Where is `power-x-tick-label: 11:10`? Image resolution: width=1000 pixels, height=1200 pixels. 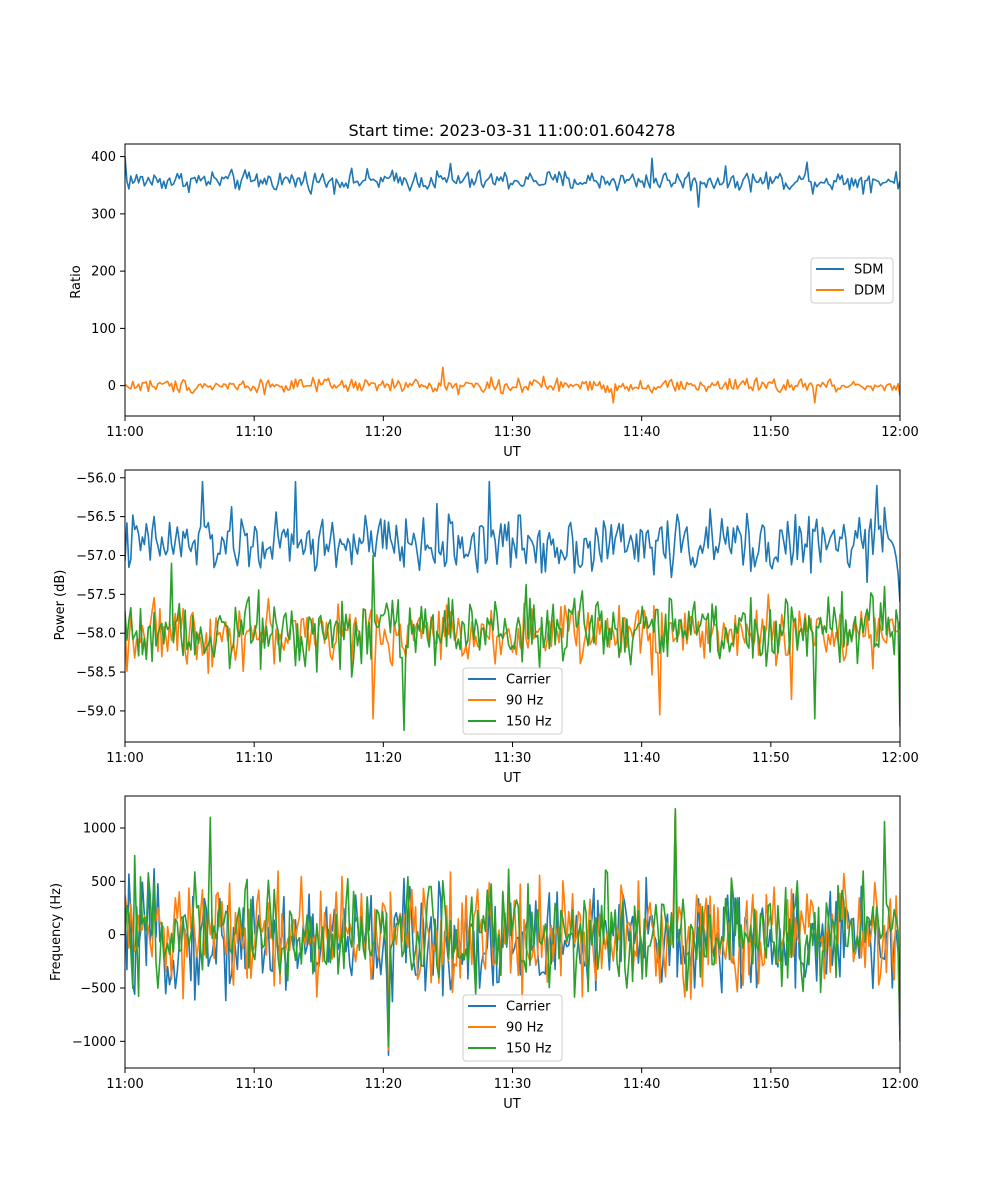
power-x-tick-label: 11:10 is located at coordinates (253, 758).